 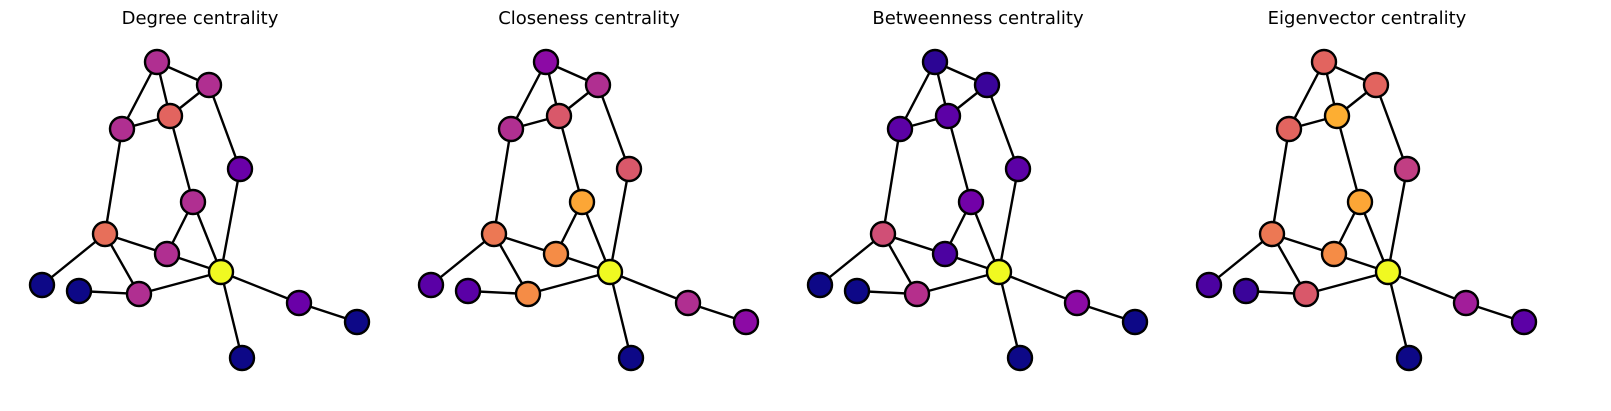 I want to click on panel-title-closeness: Closeness centrality, so click(x=589, y=18).